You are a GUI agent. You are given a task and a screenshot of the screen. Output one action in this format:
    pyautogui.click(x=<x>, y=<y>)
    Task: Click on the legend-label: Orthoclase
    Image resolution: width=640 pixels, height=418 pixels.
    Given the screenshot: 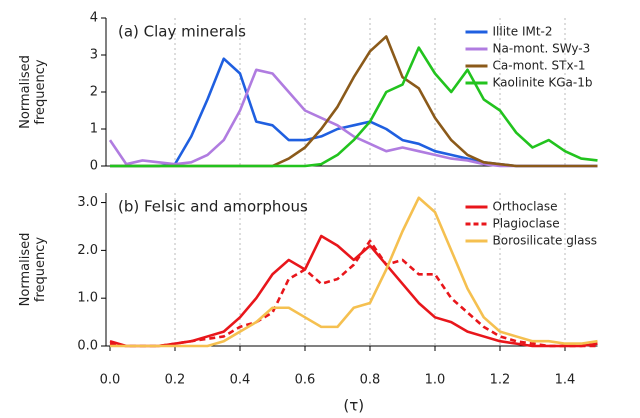 What is the action you would take?
    pyautogui.click(x=525, y=207)
    